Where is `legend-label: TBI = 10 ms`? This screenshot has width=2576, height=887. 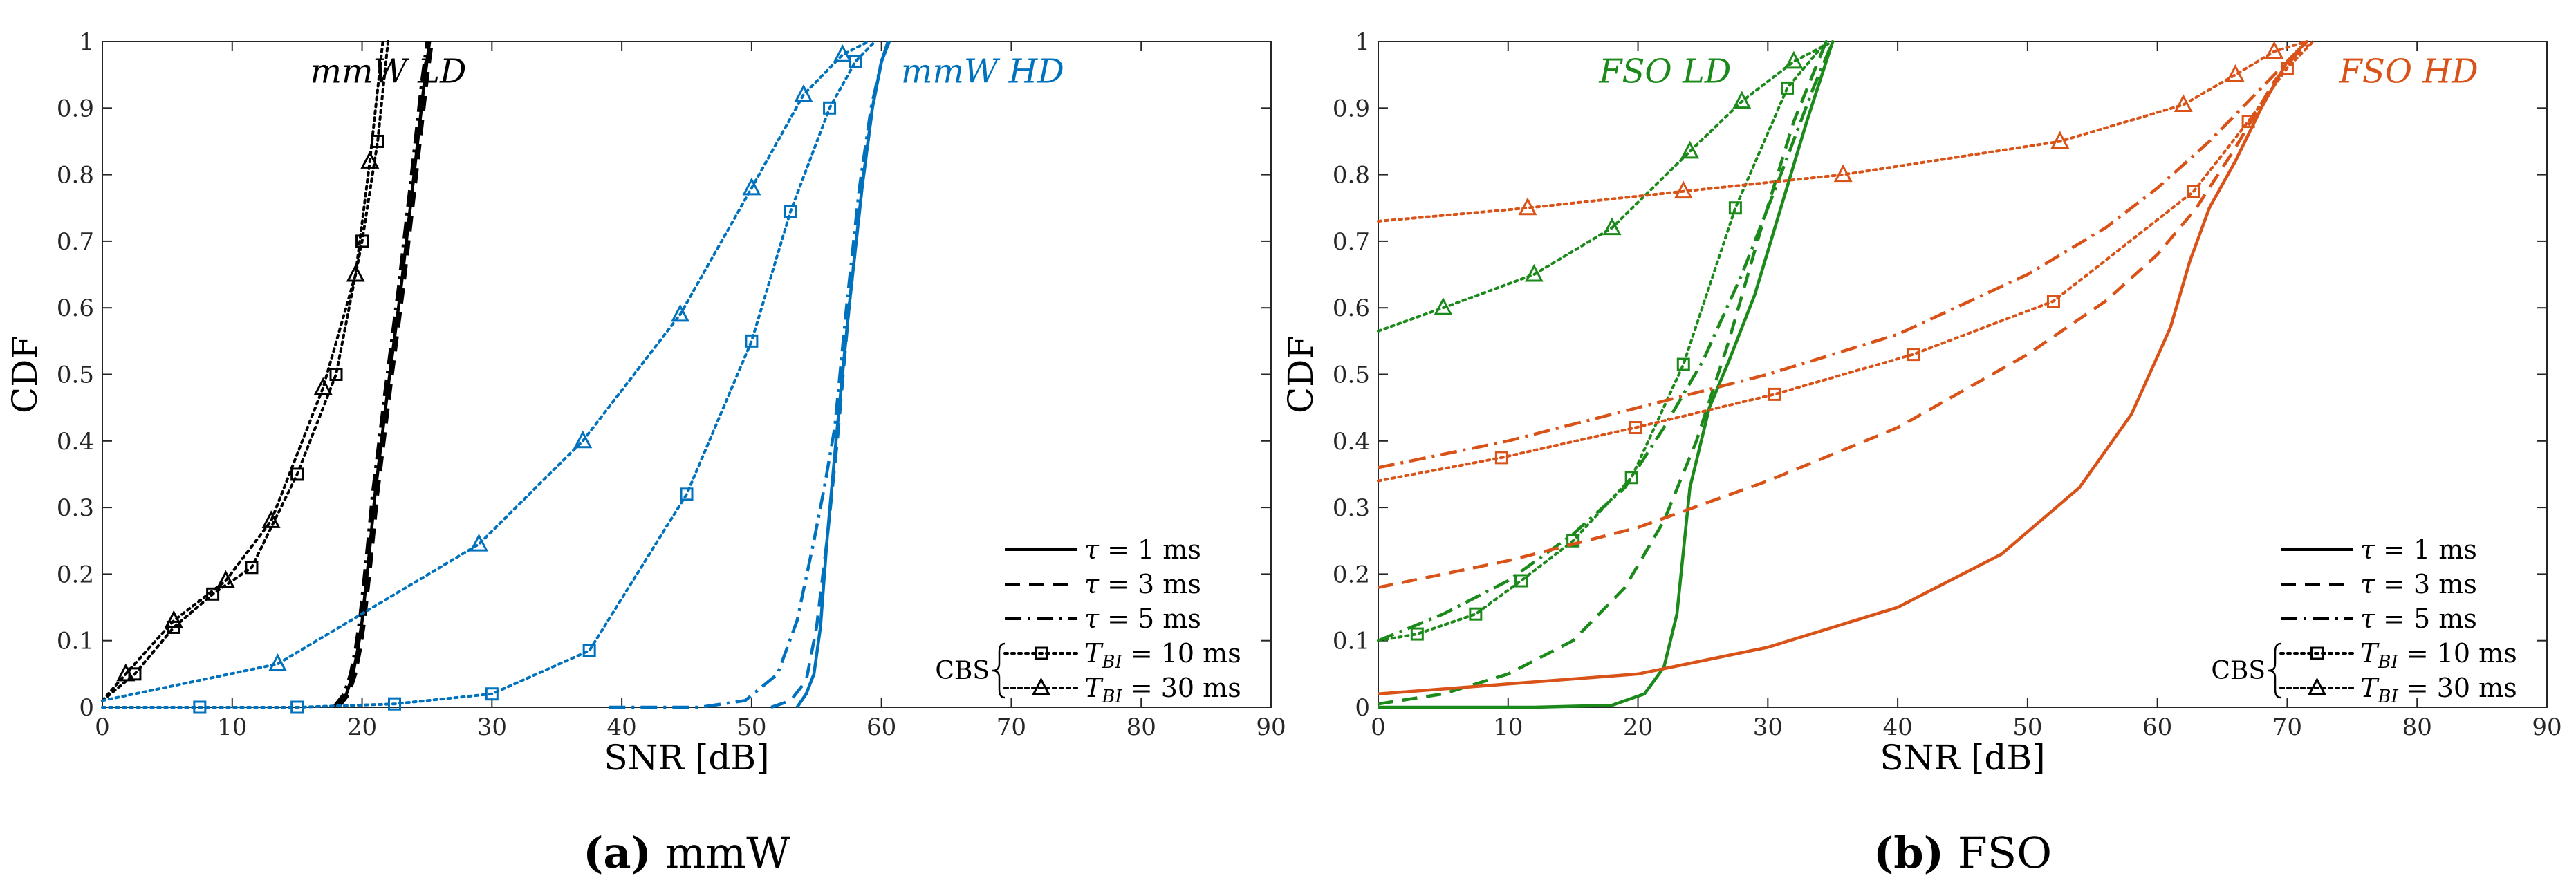
legend-label: TBI = 10 ms is located at coordinates (1163, 655).